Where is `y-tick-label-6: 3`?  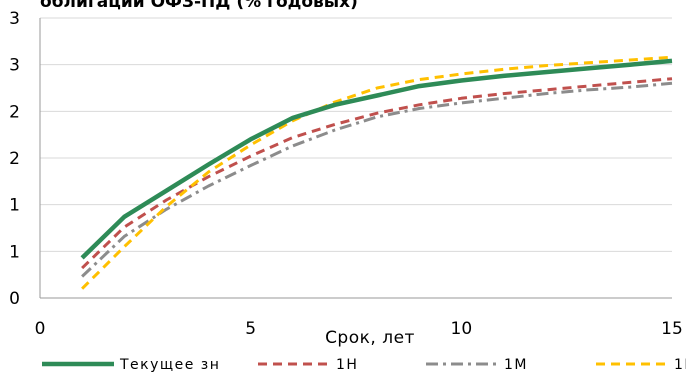
y-tick-label-6: 3 is located at coordinates (14, 19).